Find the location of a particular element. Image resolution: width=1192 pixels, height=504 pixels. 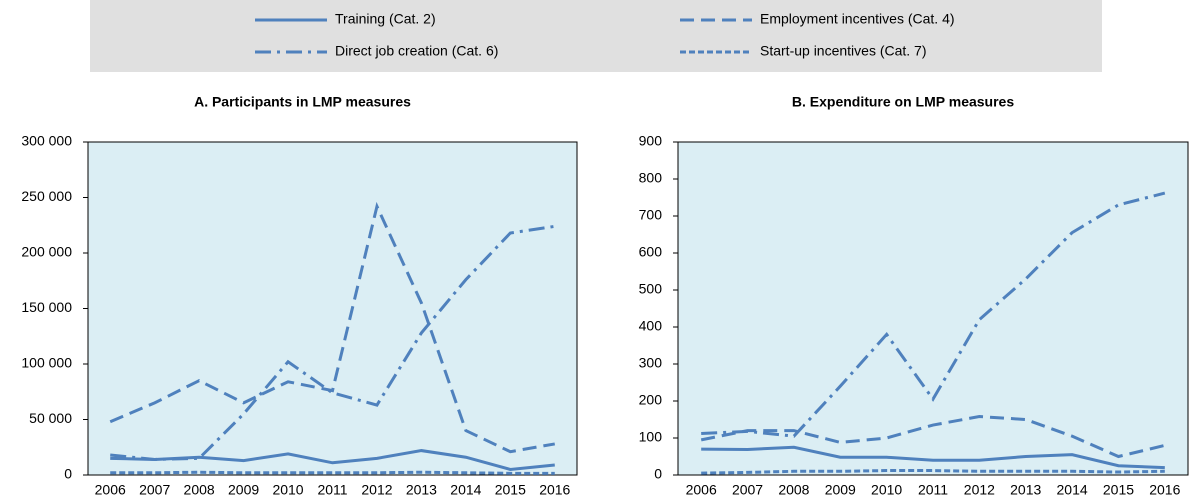

y-tick-label: 200 000 is located at coordinates (46, 252).